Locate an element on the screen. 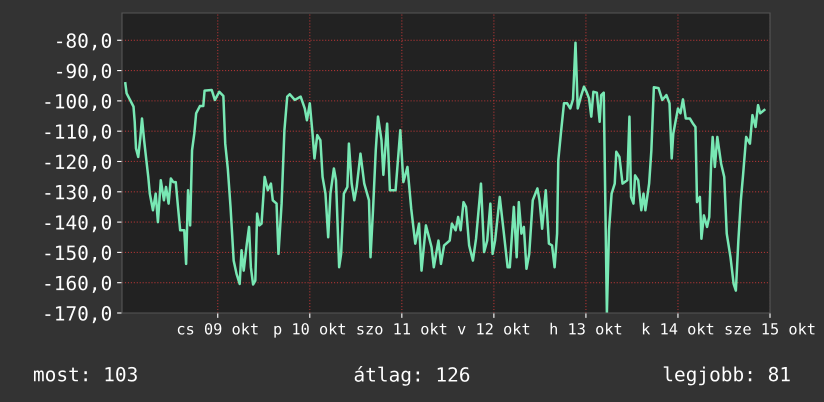 The width and height of the screenshot is (824, 402). x-tick-label: v 12 okt is located at coordinates (494, 328).